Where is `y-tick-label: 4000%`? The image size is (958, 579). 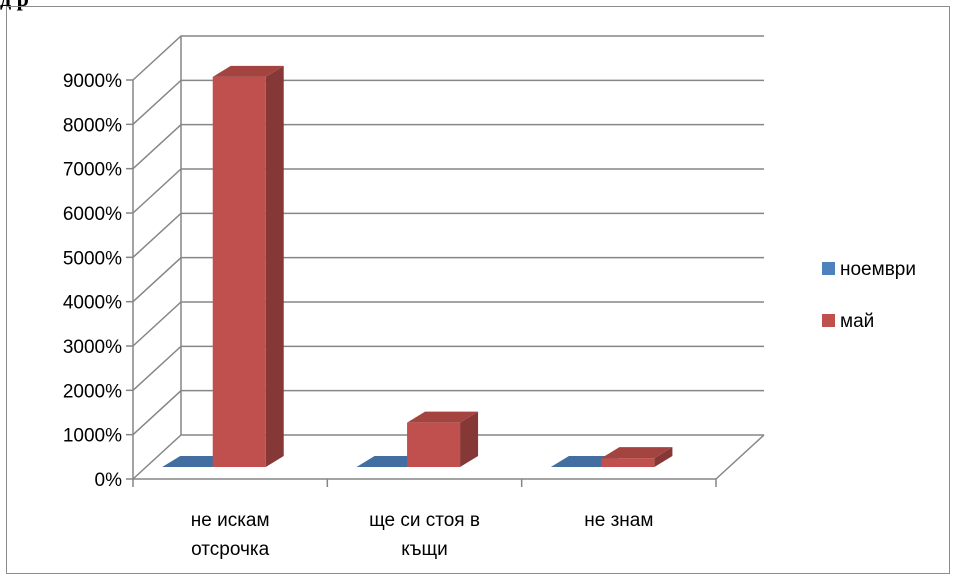 y-tick-label: 4000% is located at coordinates (92, 303).